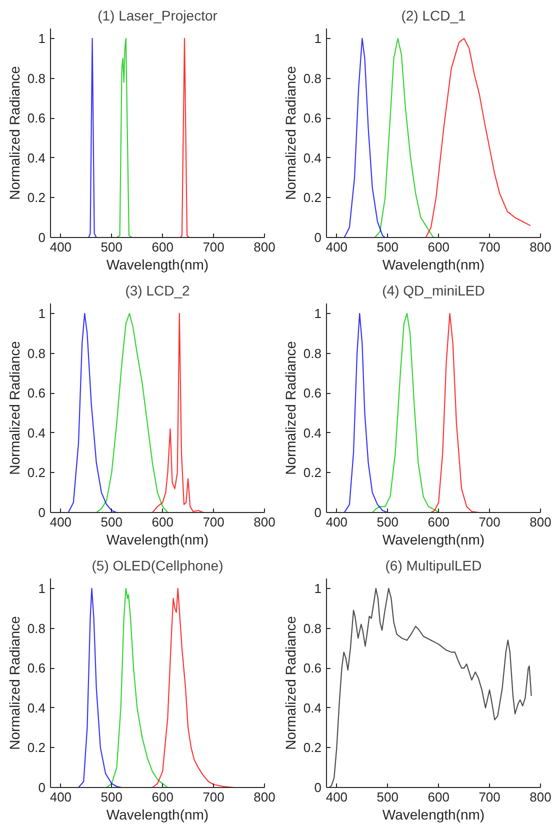 This screenshot has height=826, width=553. Describe the element at coordinates (433, 16) in the screenshot. I see `chart-title: (2) LCD_1` at that location.